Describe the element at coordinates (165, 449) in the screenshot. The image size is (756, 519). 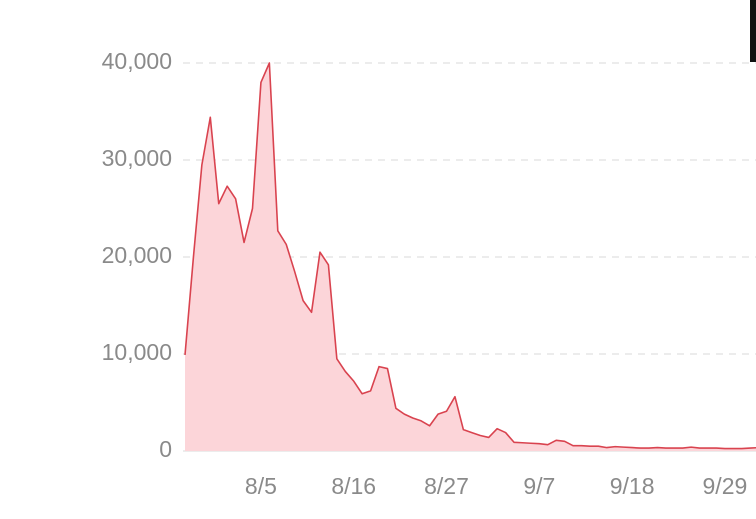
I see `y-tick-label: 0` at that location.